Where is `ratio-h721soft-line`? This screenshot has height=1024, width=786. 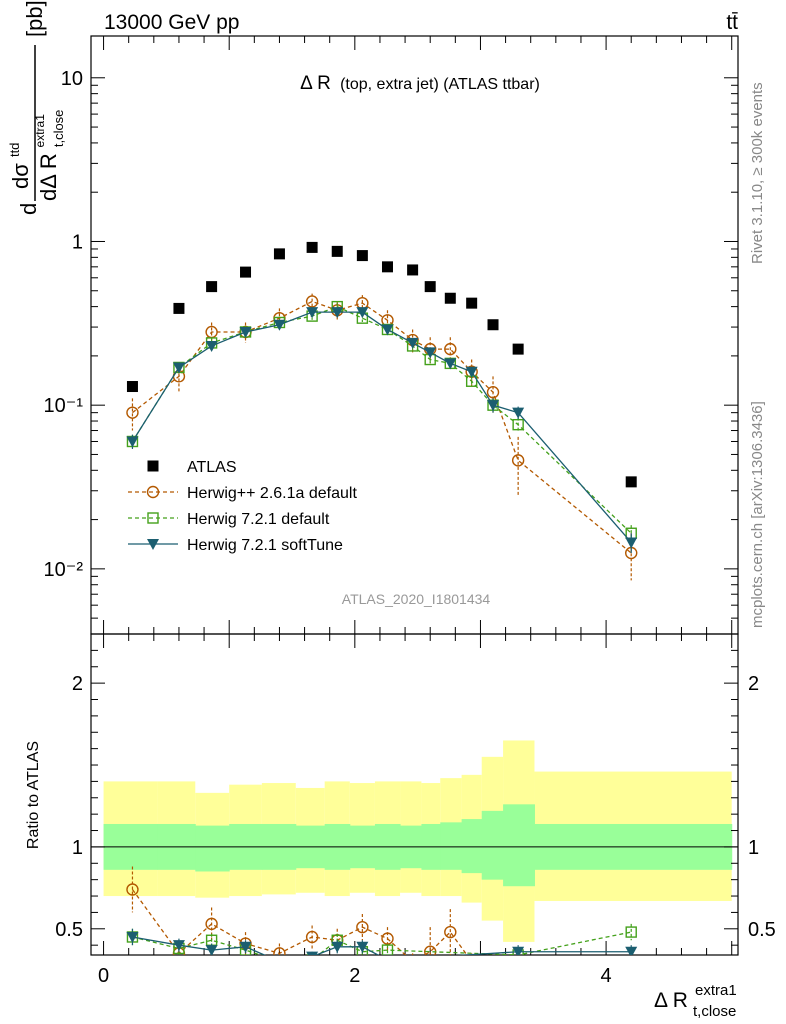 ratio-h721soft-line is located at coordinates (382, 945).